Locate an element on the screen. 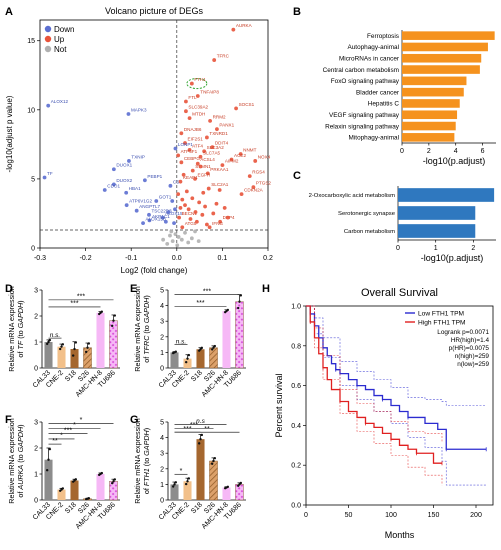  y-tick-label: 2 is located at coordinates (162, 469).